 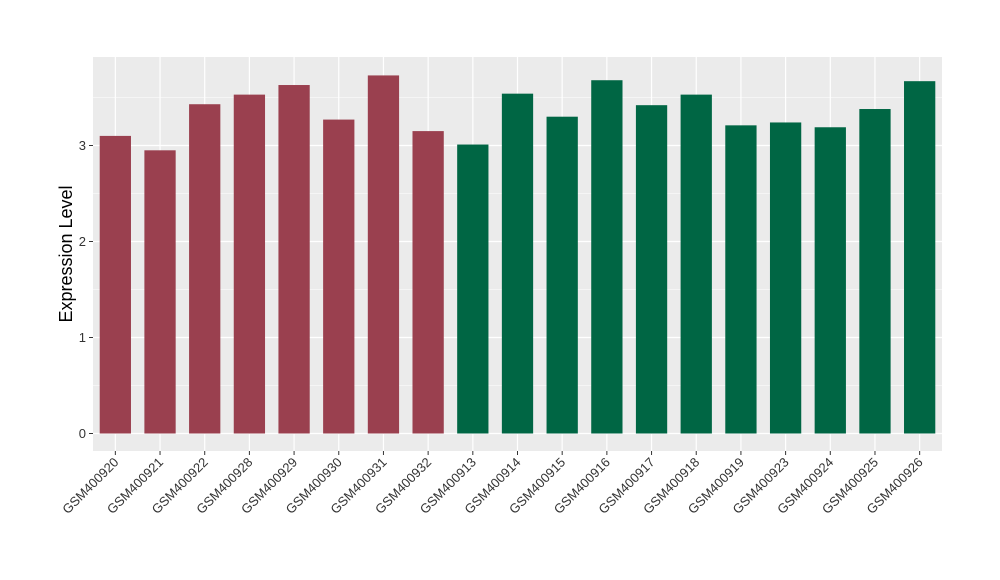 I want to click on y-tick-label: 1, so click(x=82, y=337).